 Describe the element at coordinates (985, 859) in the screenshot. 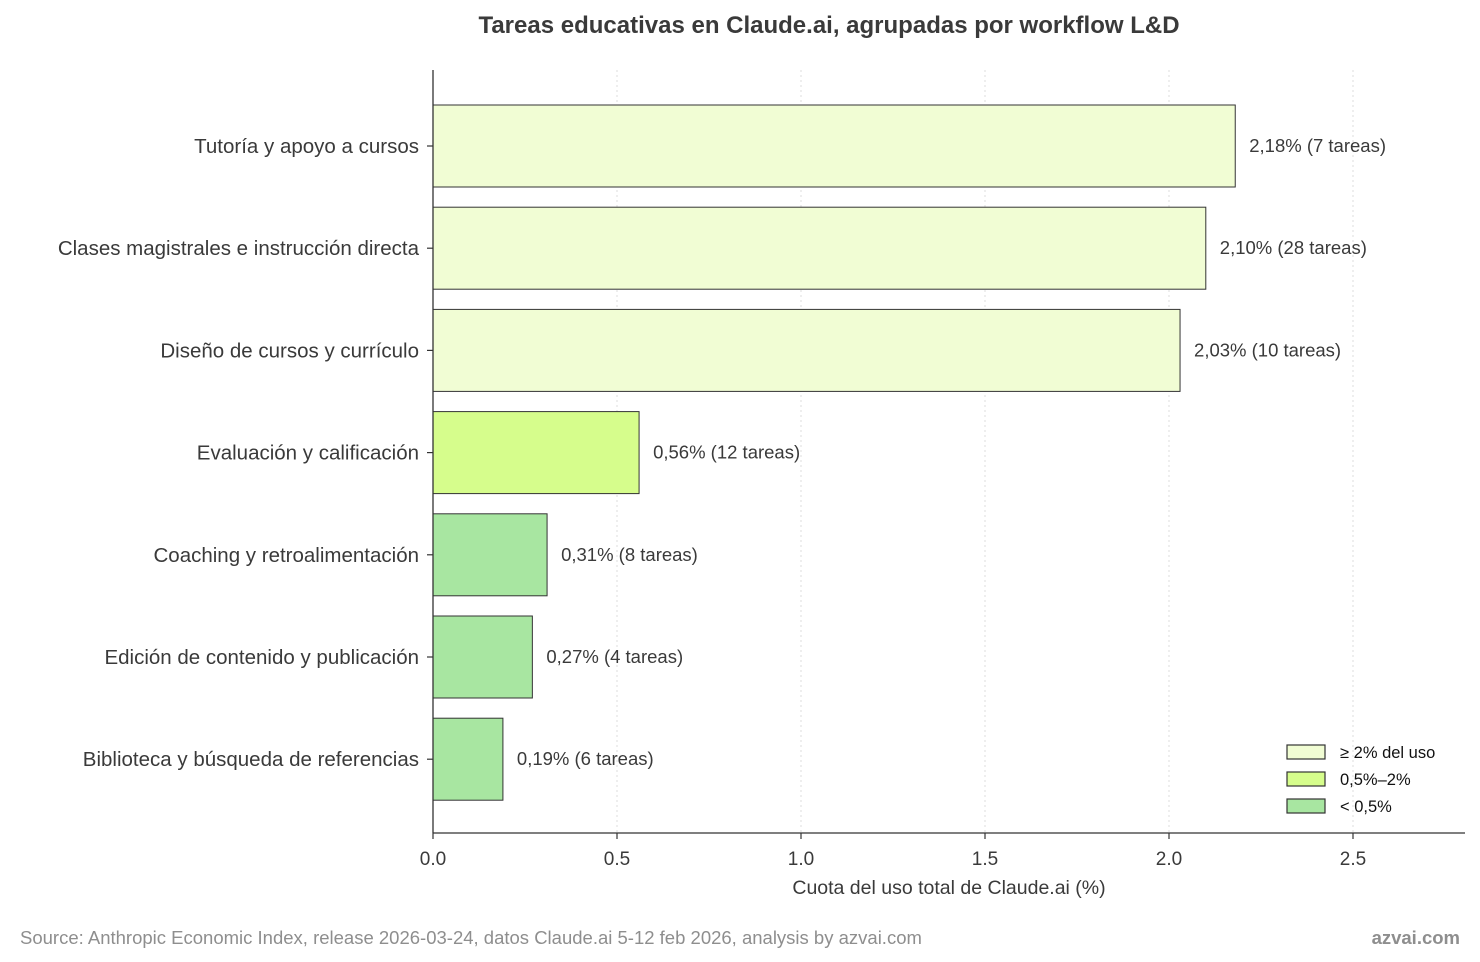

I see `x-tick-label: 1.5` at that location.